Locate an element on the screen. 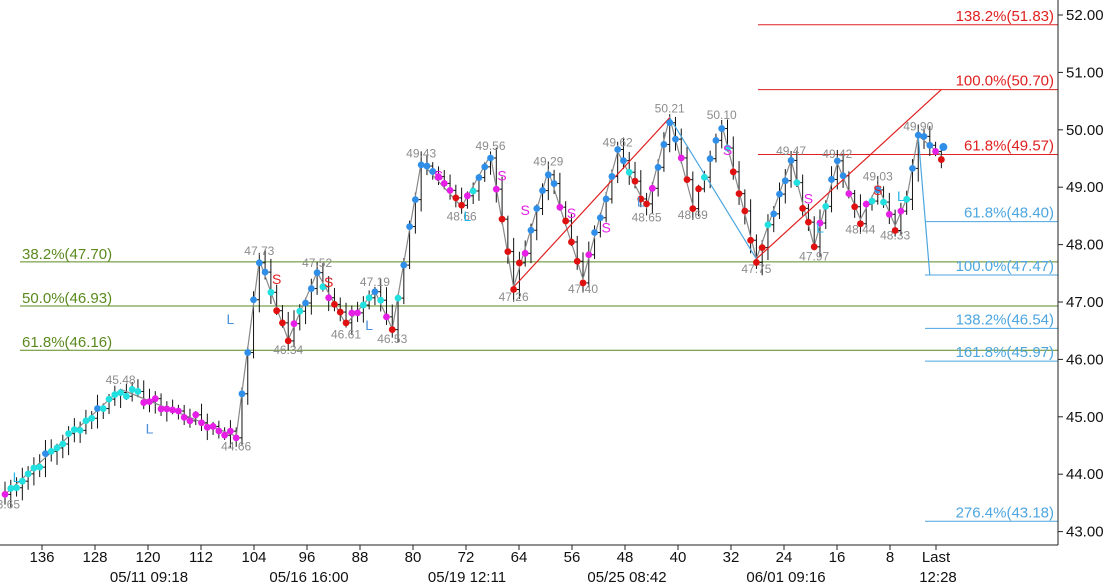  swing-label-4: 46.34 is located at coordinates (288, 350).